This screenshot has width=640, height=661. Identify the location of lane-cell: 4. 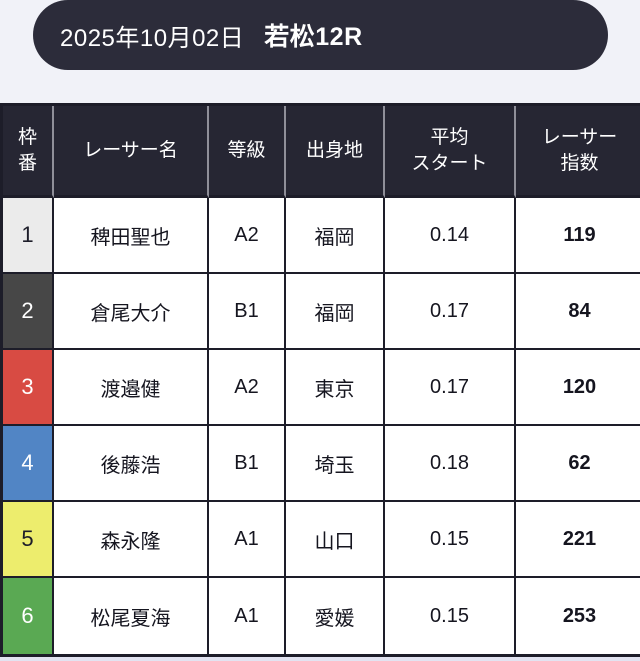
(28, 464).